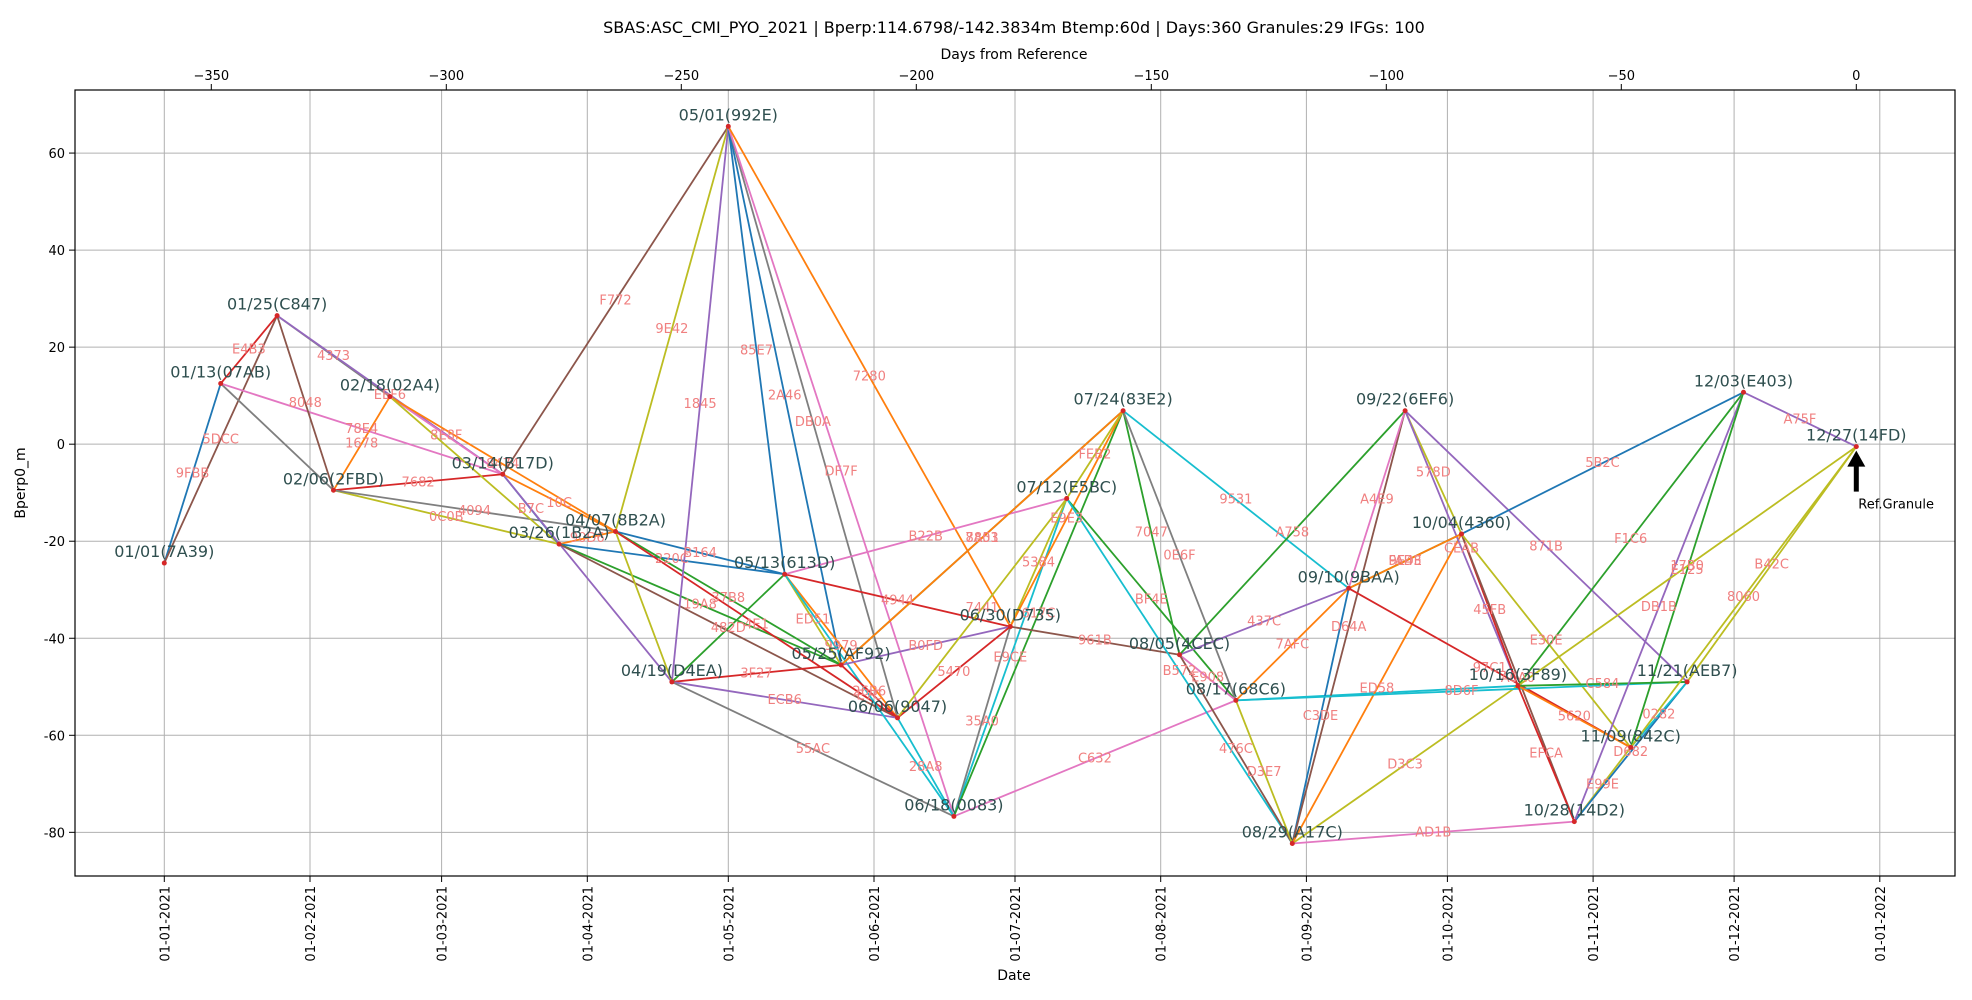 This screenshot has height=1000, width=1972. What do you see at coordinates (1799, 419) in the screenshot?
I see `ifg-label: A75F` at bounding box center [1799, 419].